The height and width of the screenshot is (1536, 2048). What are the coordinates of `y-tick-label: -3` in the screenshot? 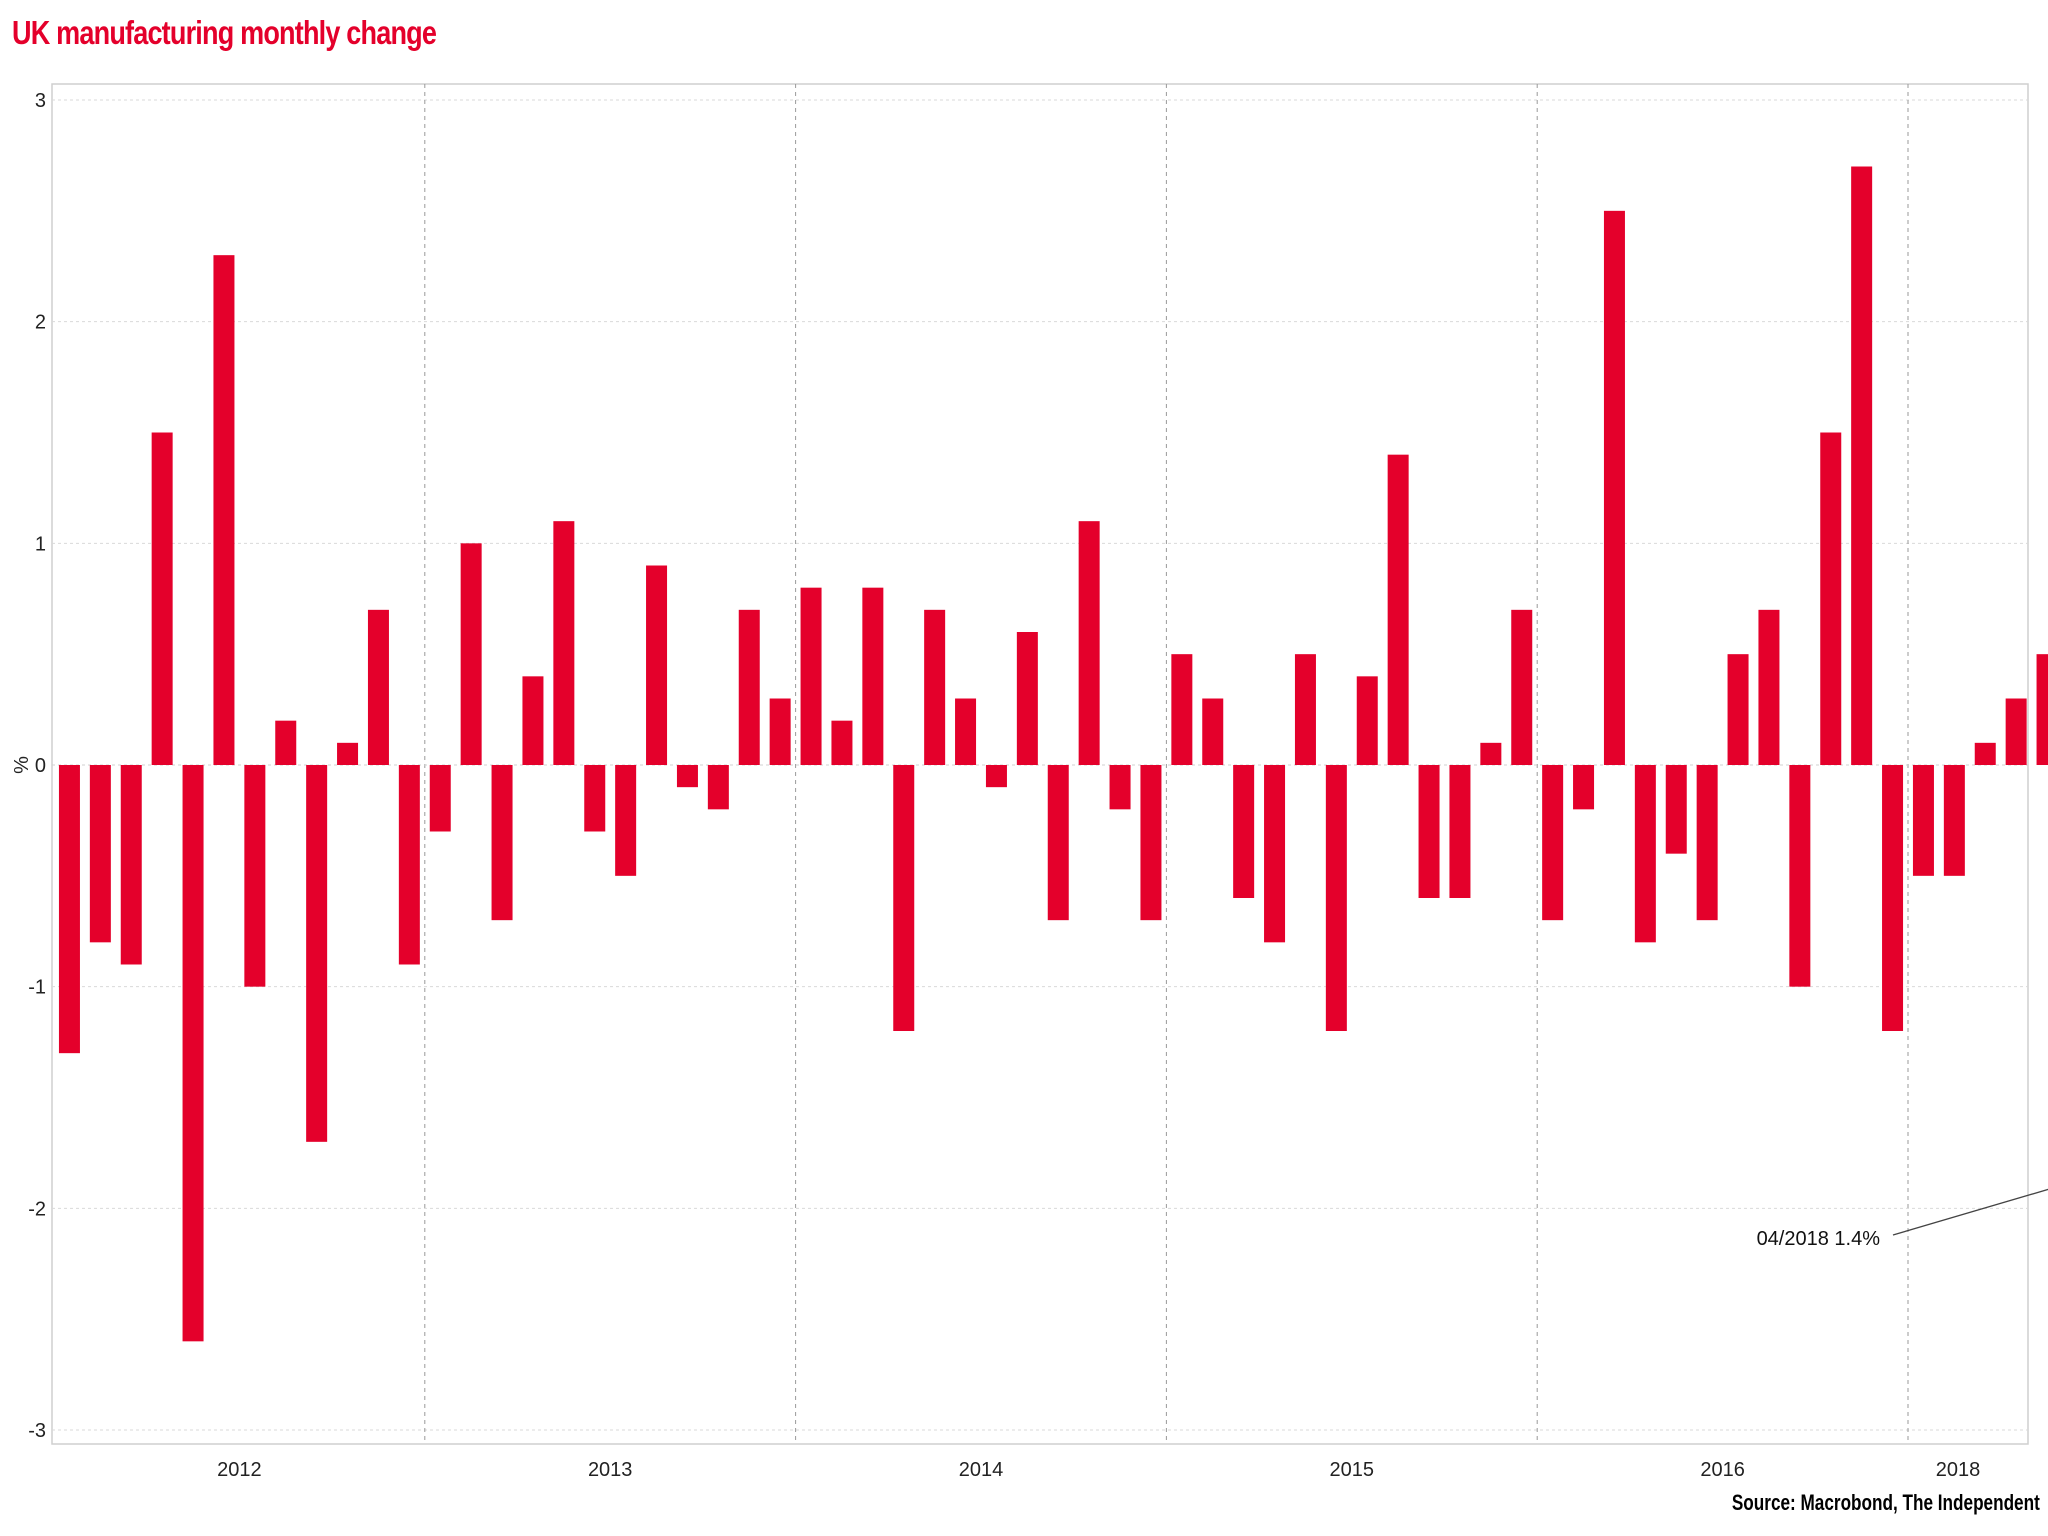 It's located at (37, 1431).